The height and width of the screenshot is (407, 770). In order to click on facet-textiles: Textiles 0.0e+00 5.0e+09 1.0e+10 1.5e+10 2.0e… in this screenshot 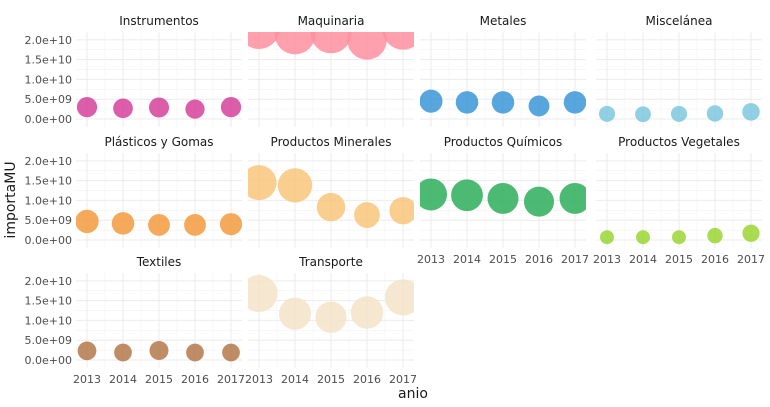, I will do `click(135, 320)`.